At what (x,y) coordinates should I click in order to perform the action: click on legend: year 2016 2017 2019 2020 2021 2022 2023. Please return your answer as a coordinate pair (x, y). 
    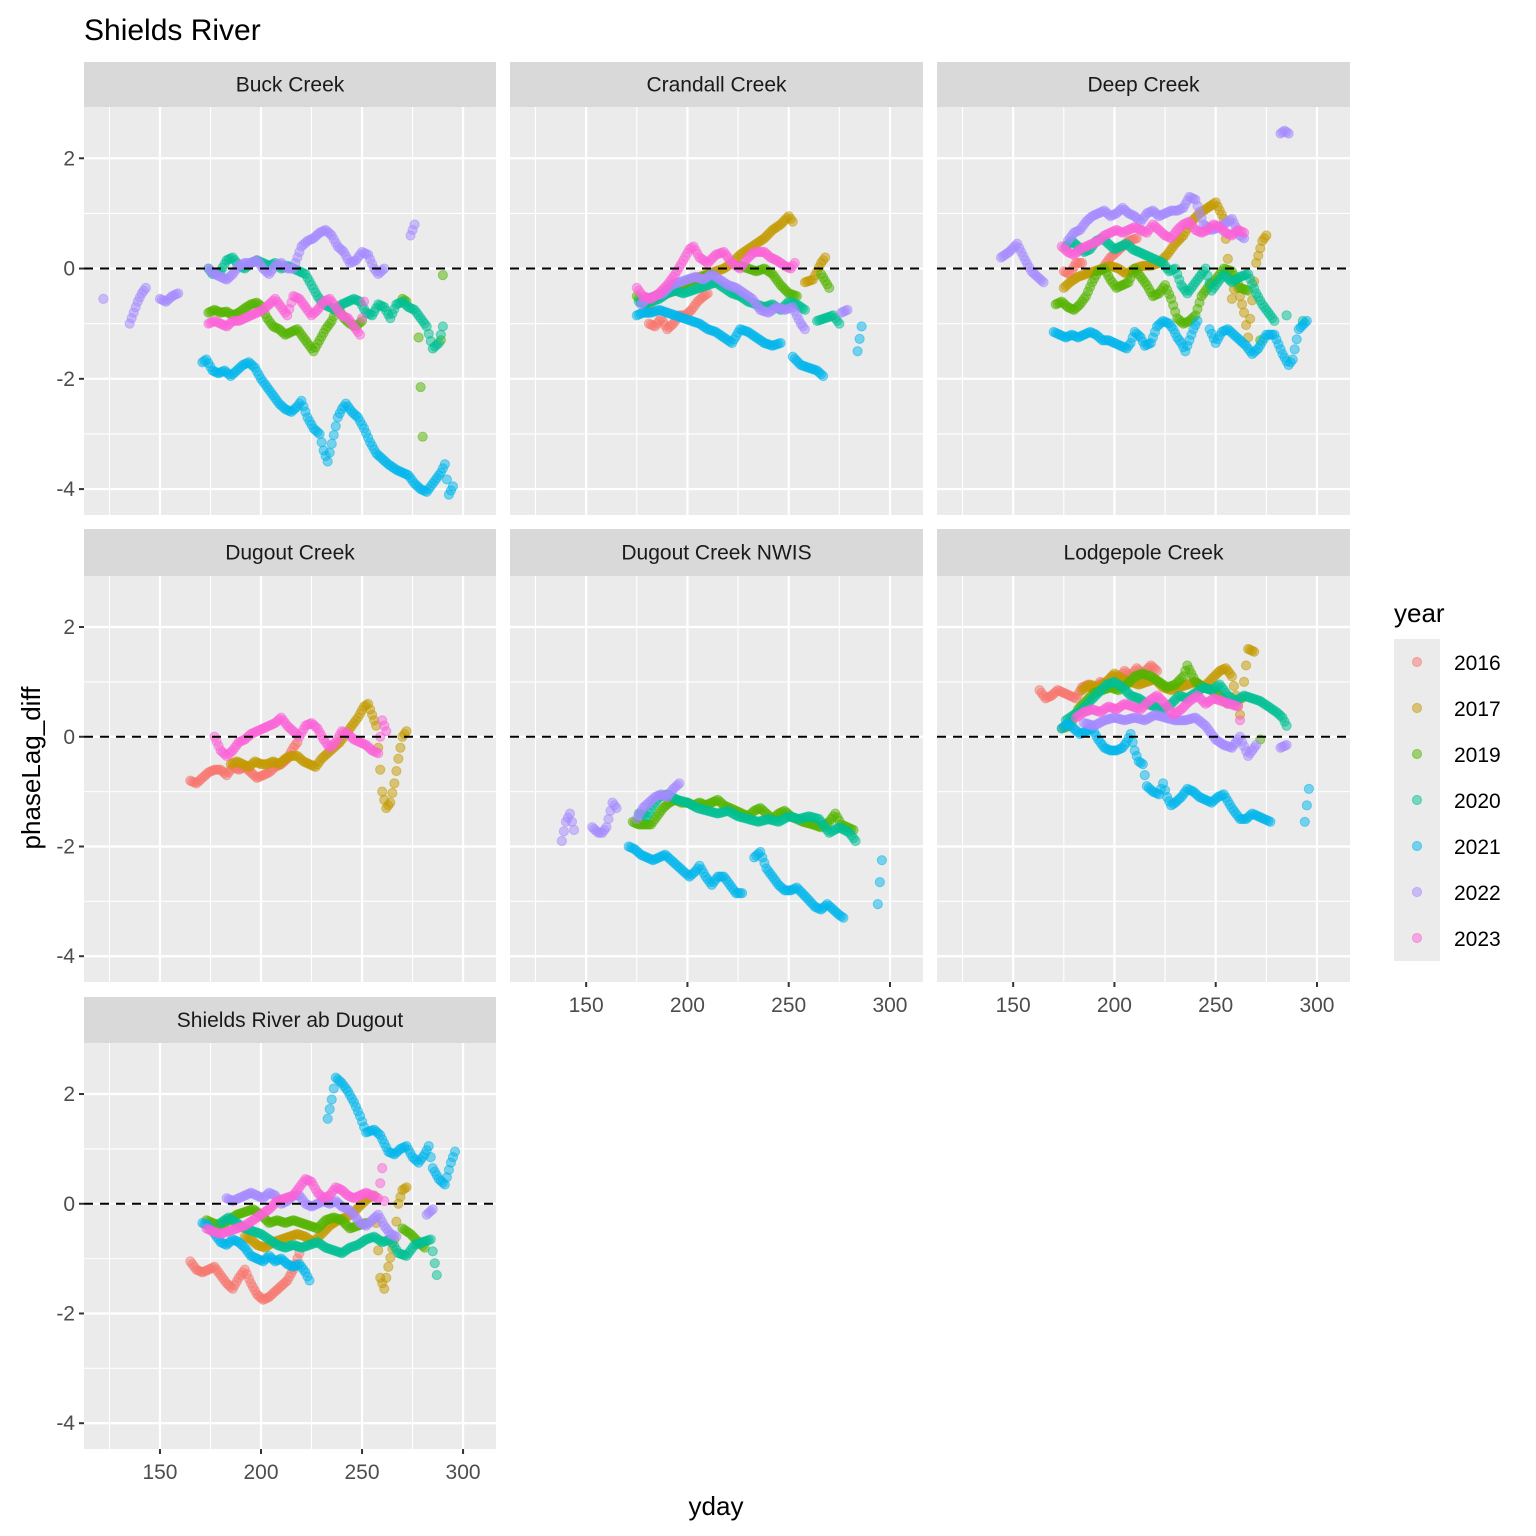
    Looking at the image, I should click on (1447, 779).